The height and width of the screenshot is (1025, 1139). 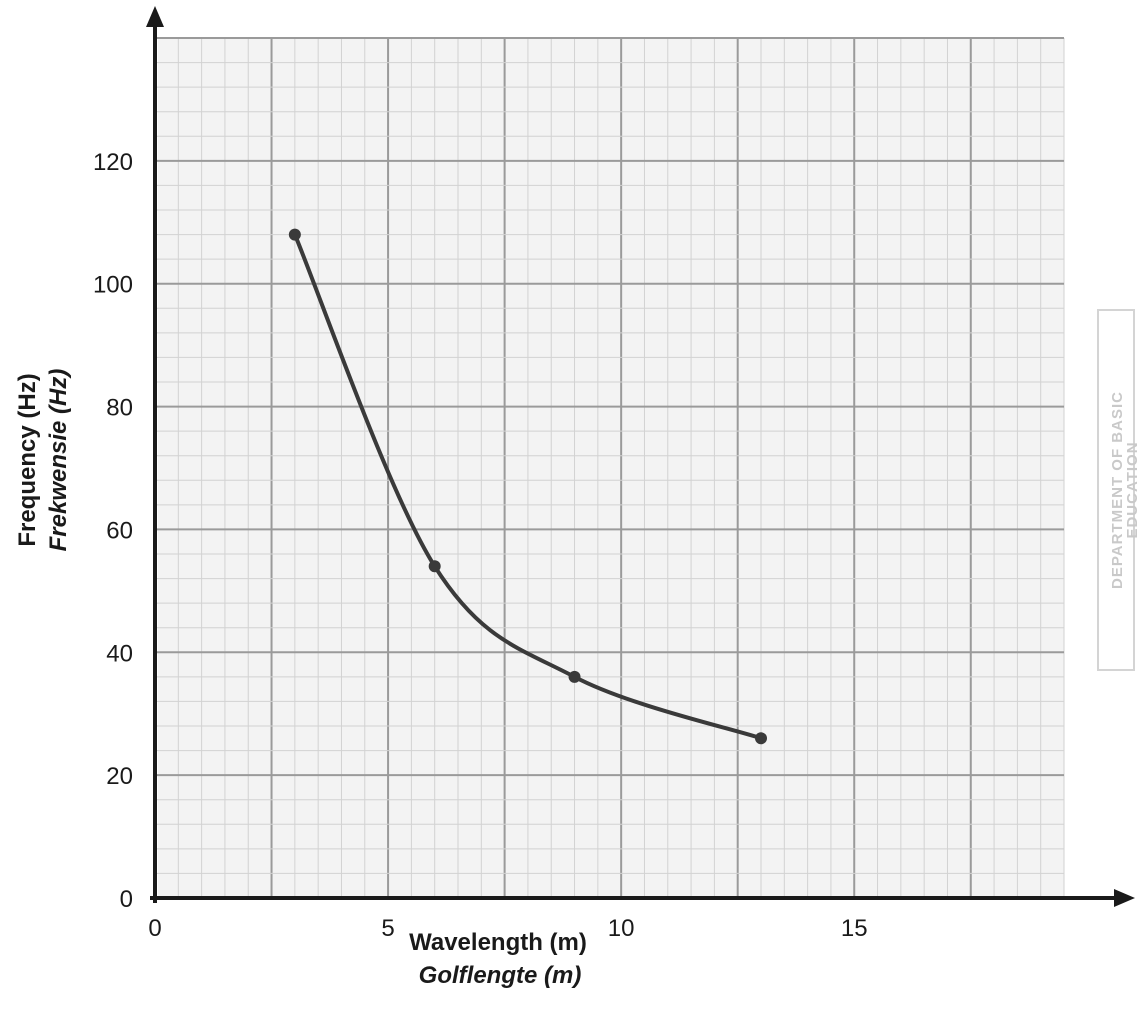 I want to click on y-tick-label: 80, so click(x=119, y=408).